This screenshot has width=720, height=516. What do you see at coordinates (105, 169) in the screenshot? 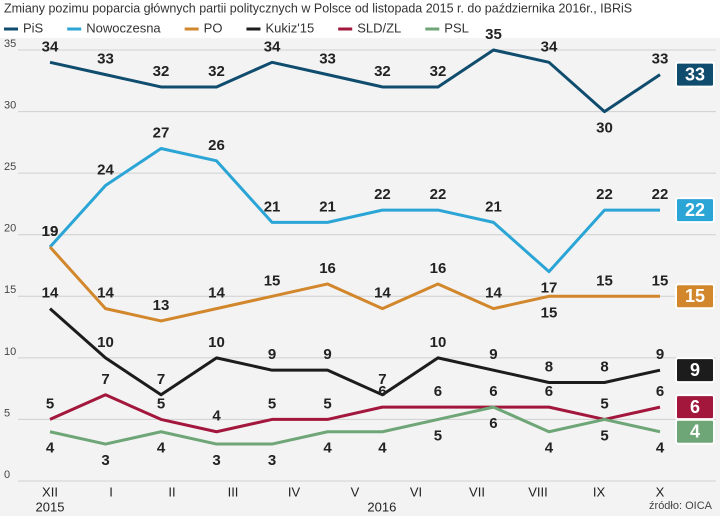
I see `data-label: 24` at bounding box center [105, 169].